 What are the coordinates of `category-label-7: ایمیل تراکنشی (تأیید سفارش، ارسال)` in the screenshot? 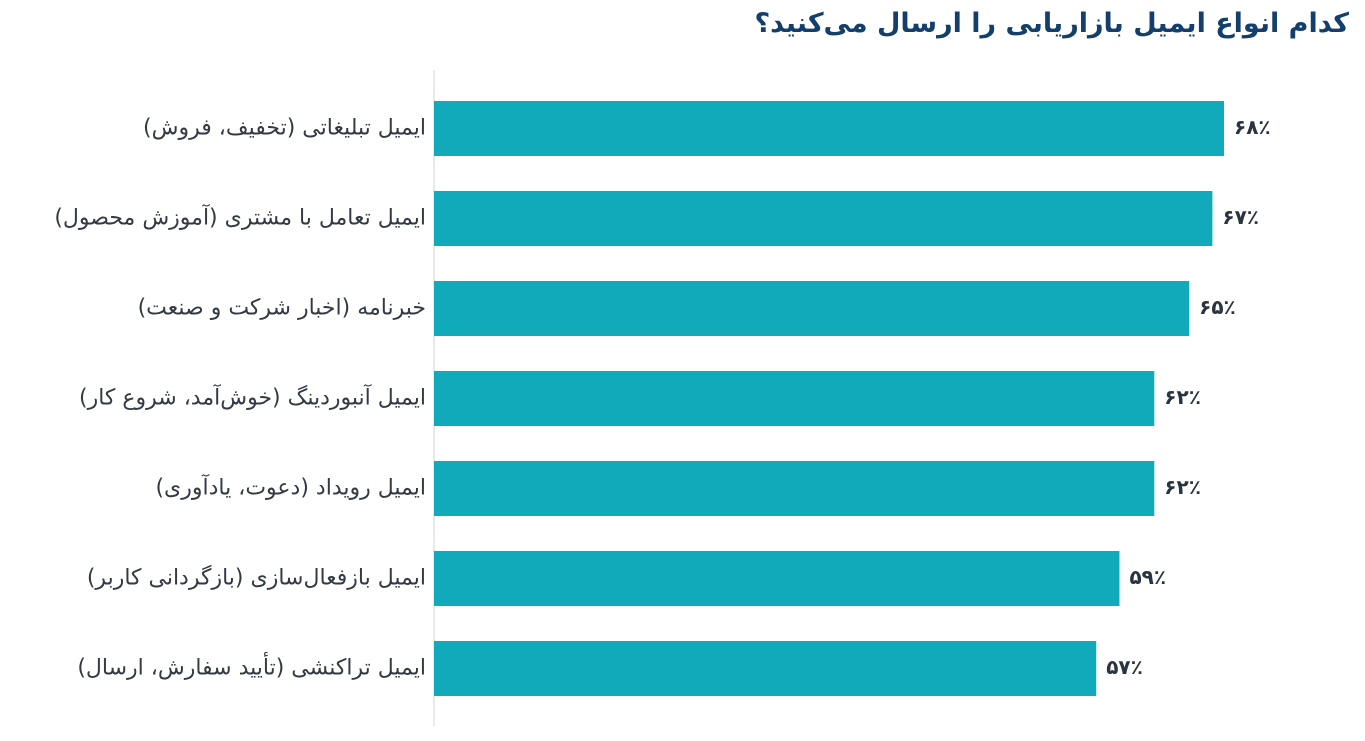 It's located at (251, 666).